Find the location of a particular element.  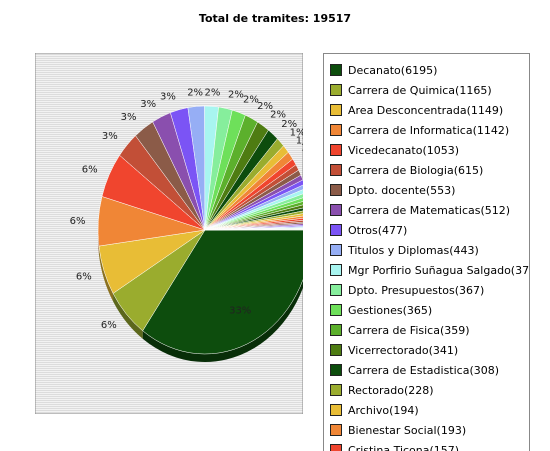

slice-11-percent-label: 2% is located at coordinates (236, 95).